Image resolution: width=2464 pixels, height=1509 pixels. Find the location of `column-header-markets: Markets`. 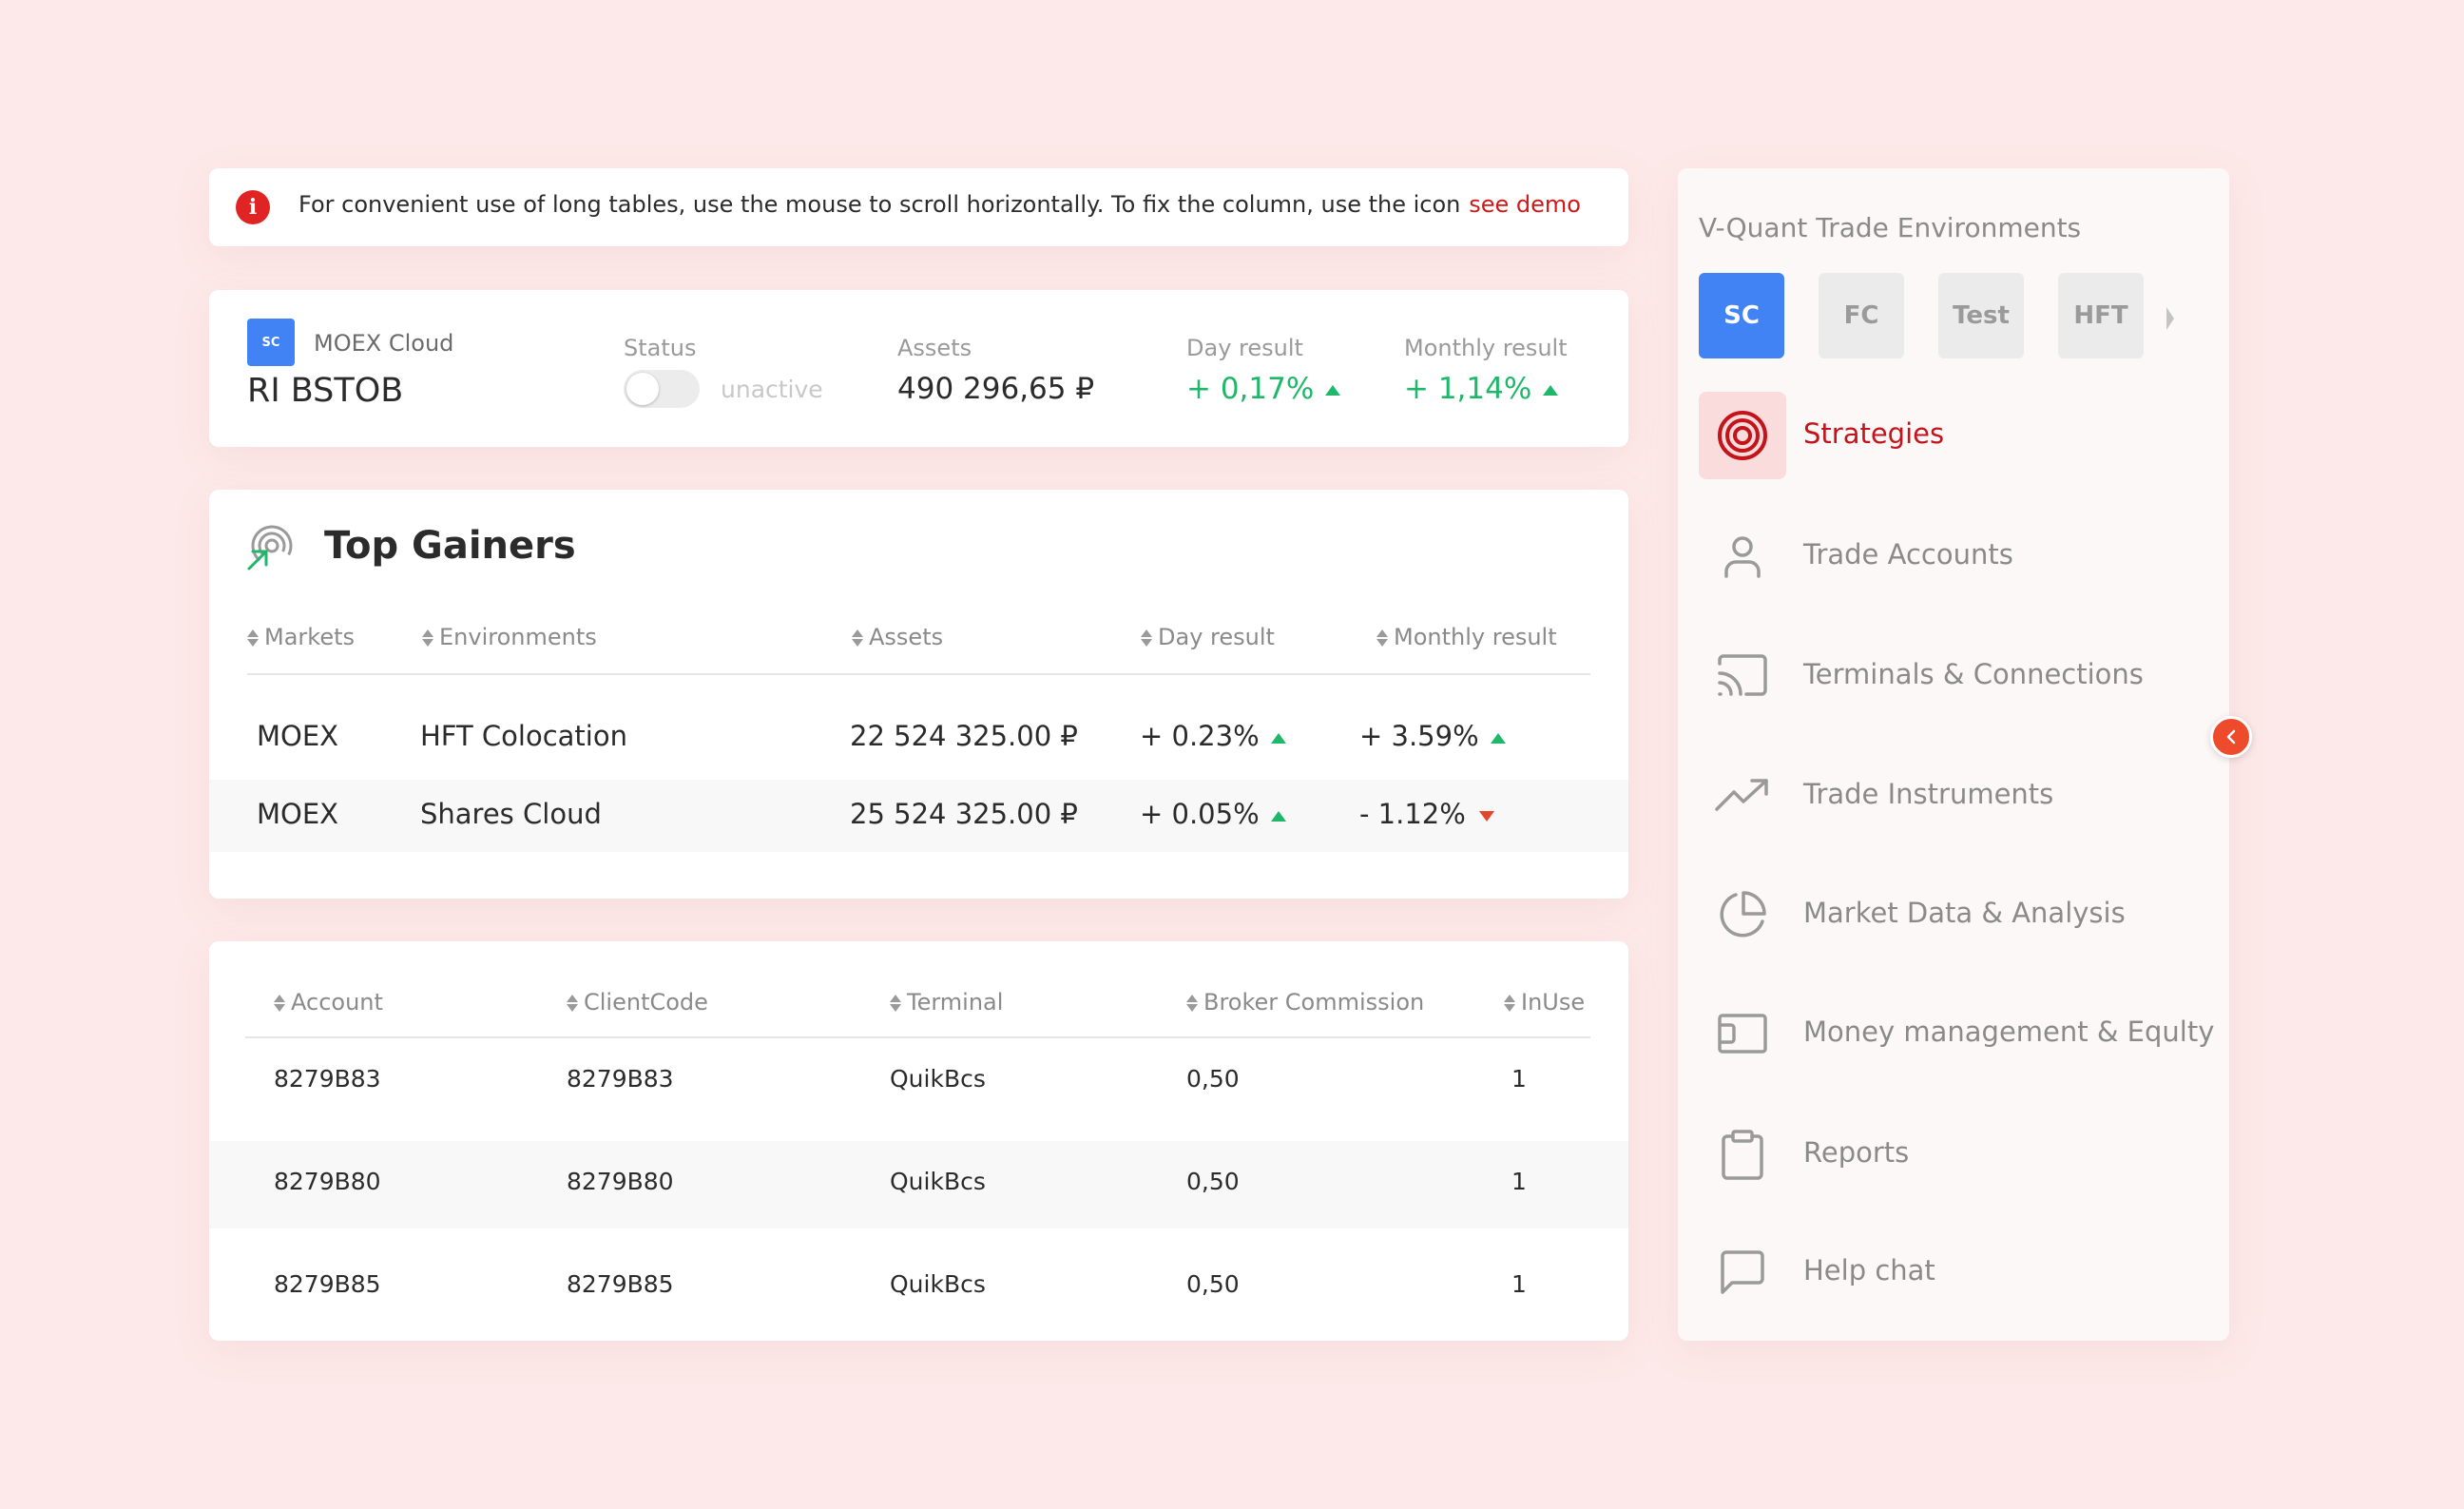

column-header-markets: Markets is located at coordinates (301, 637).